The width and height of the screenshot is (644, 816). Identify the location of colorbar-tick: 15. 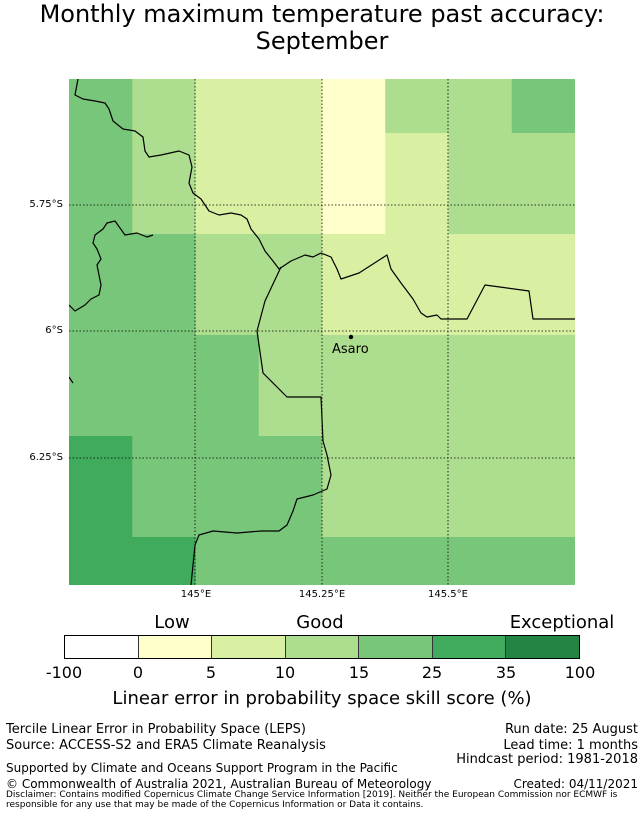
(359, 672).